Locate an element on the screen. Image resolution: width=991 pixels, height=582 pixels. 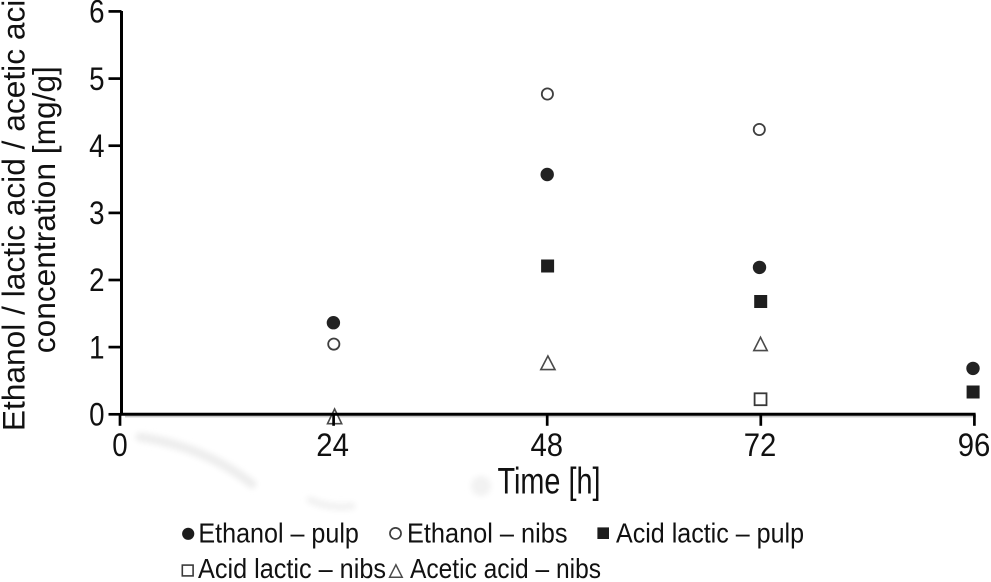
svg-text:Ethanol / lactic acid / acetic: Ethanol / lactic acid / acetic acid is located at coordinates (16, 215).